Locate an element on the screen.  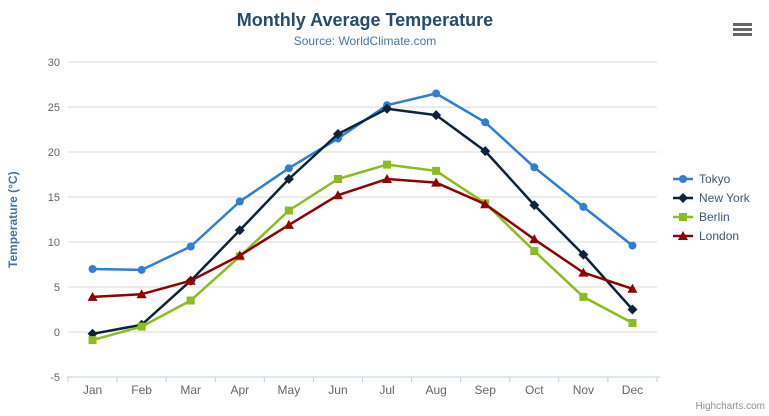
xaxis-category-label: Nov is located at coordinates (583, 390).